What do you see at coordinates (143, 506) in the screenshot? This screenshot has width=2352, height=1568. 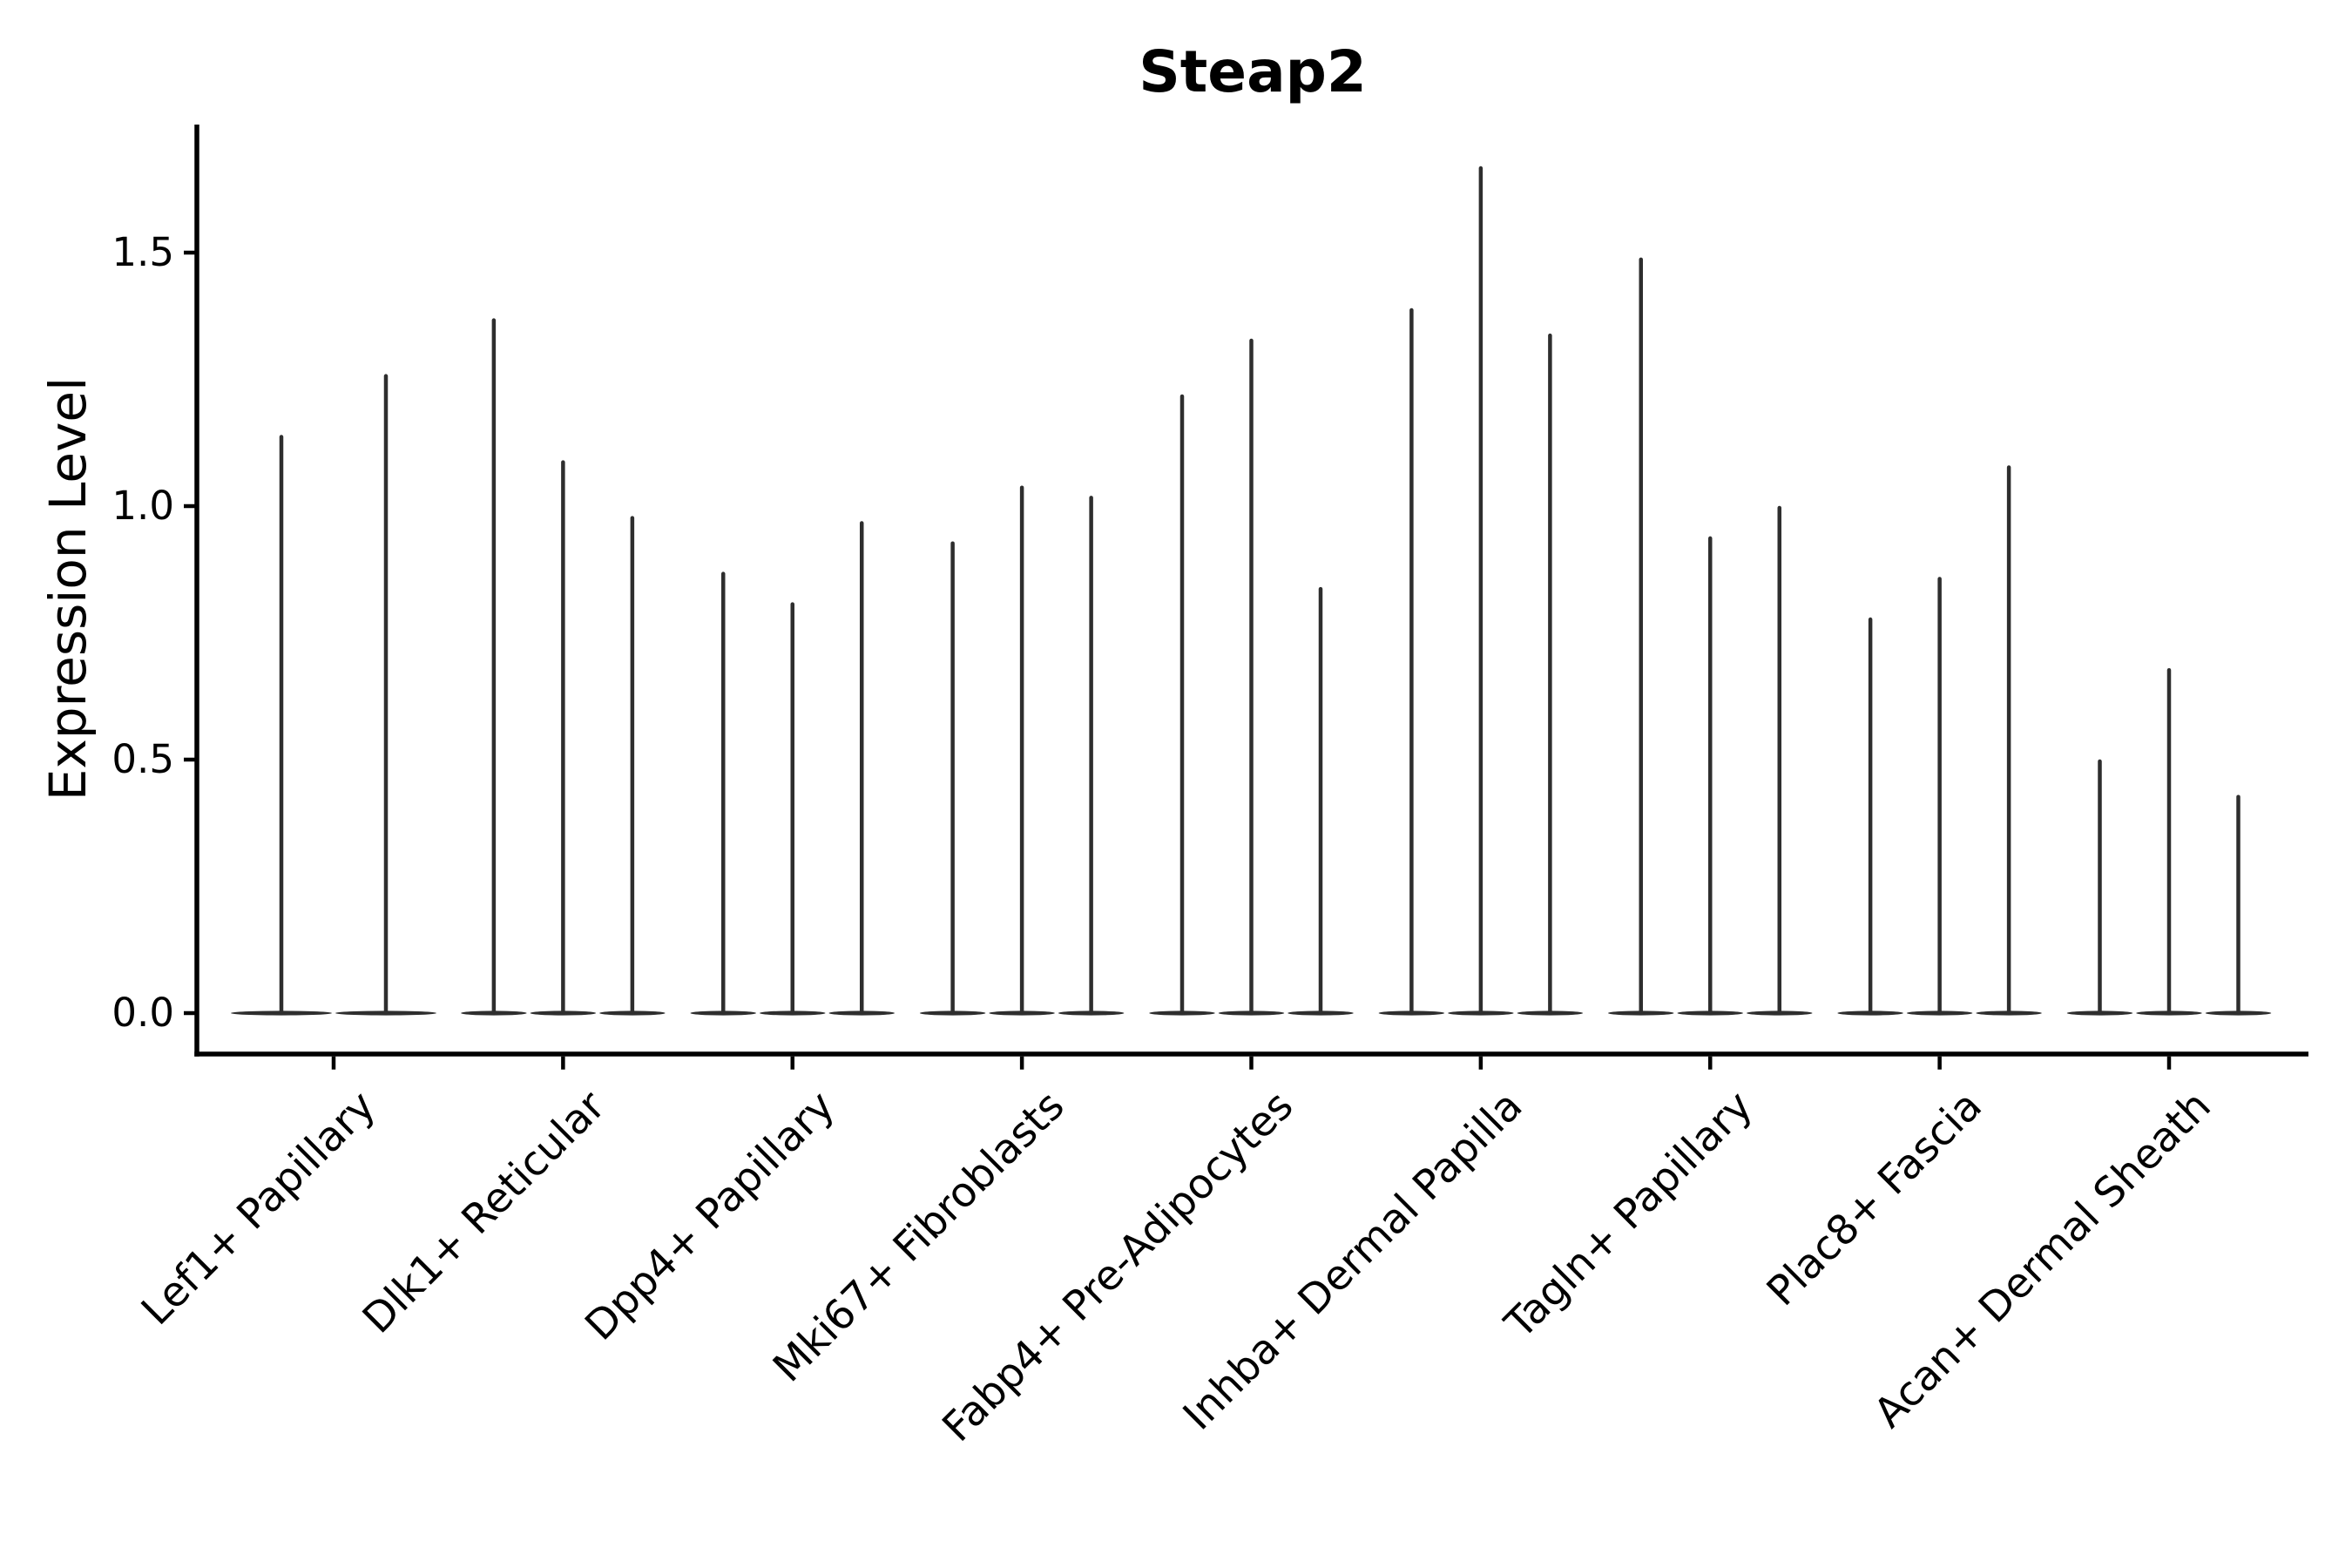 I see `y-tick-label: 1.0` at bounding box center [143, 506].